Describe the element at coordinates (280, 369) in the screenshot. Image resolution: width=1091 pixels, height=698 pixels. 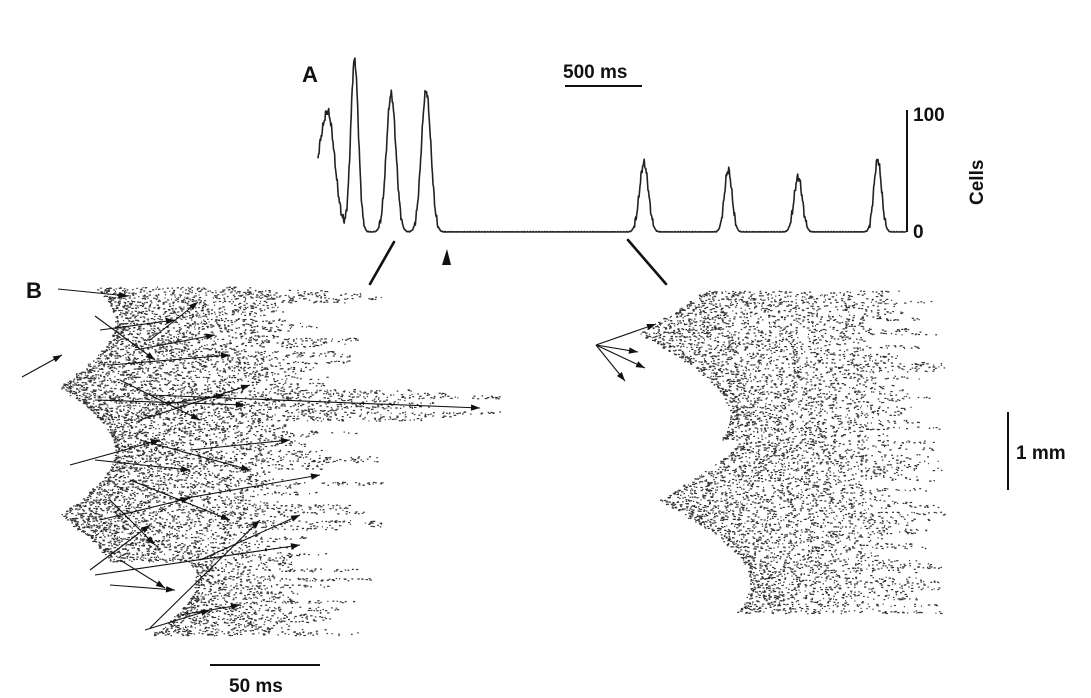
I see `raster-left-dot-1910` at that location.